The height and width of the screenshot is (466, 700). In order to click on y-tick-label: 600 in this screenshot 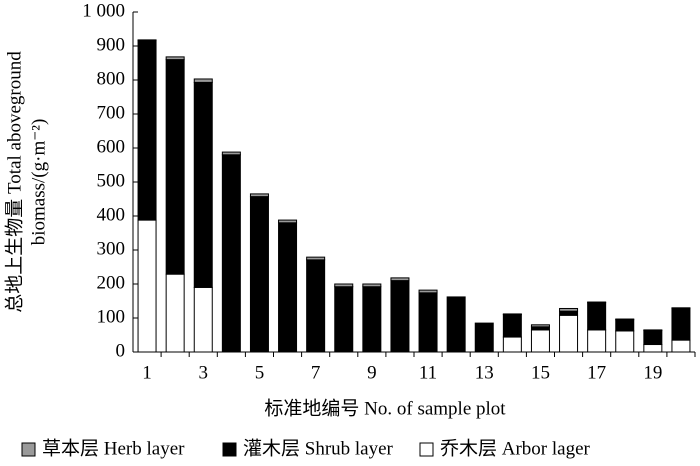, I will do `click(111, 146)`.